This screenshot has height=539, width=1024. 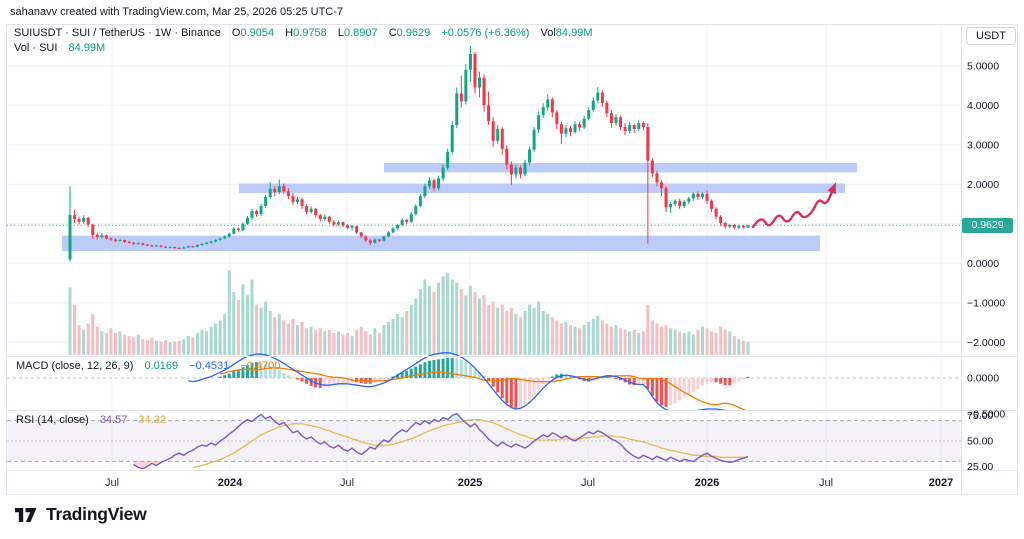 What do you see at coordinates (986, 303) in the screenshot?
I see `price-axis-label: −1.0000` at bounding box center [986, 303].